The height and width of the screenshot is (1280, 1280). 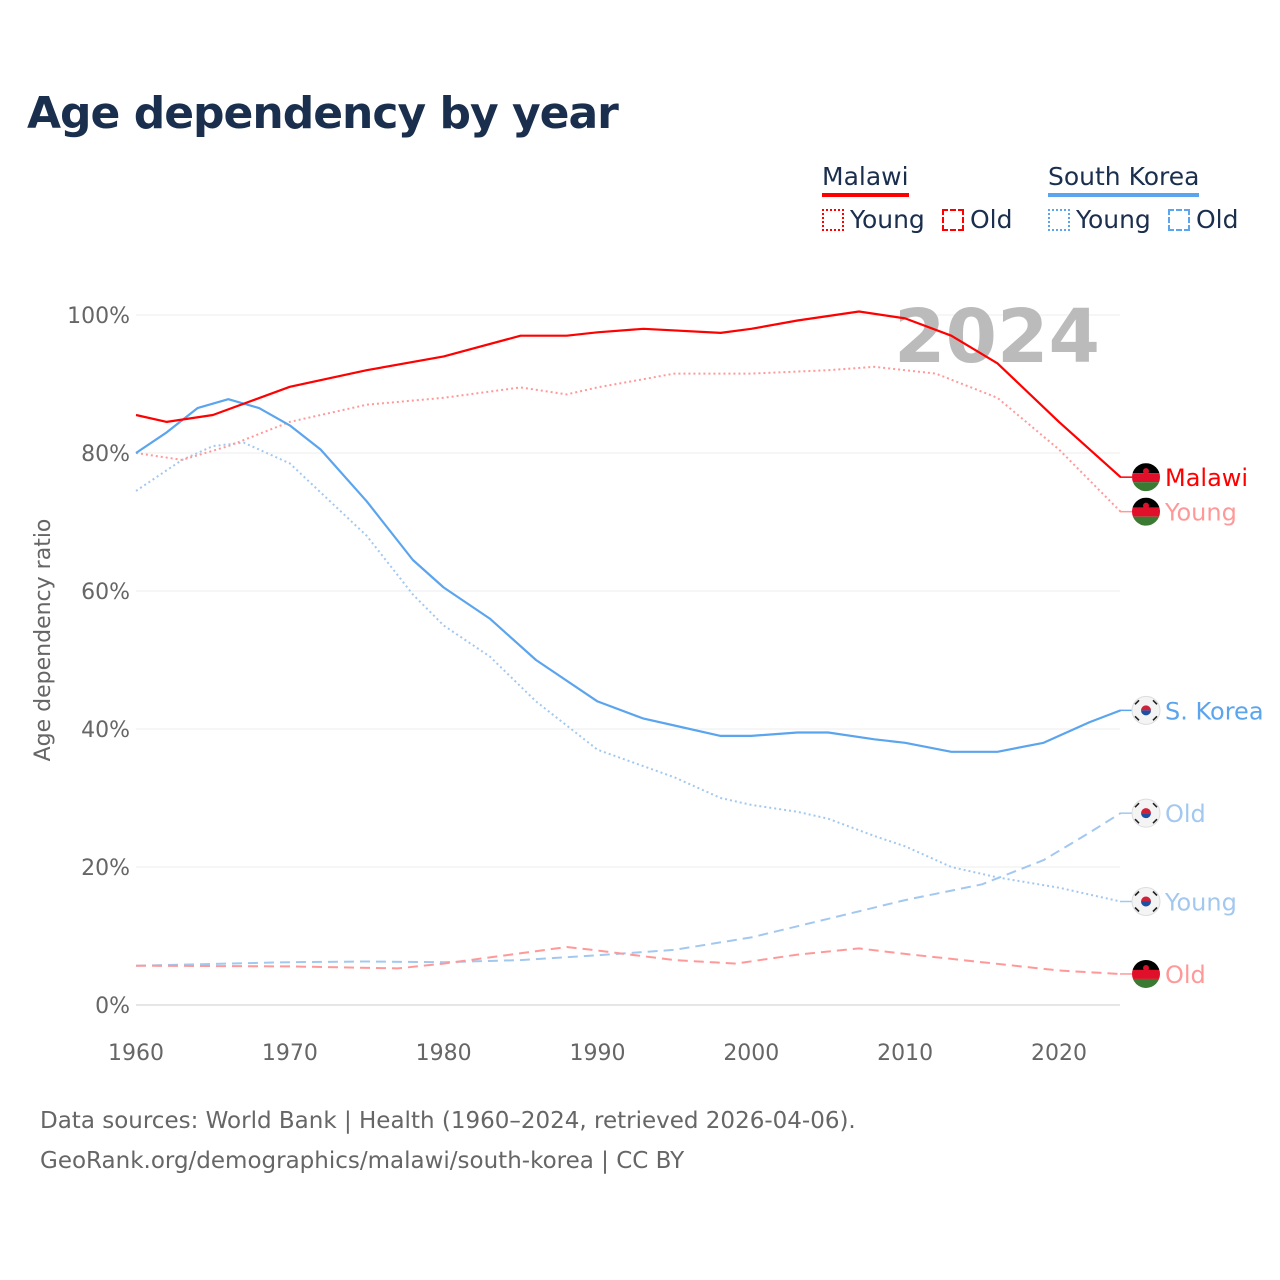 I want to click on legend-malawi: Malawi, so click(x=865, y=179).